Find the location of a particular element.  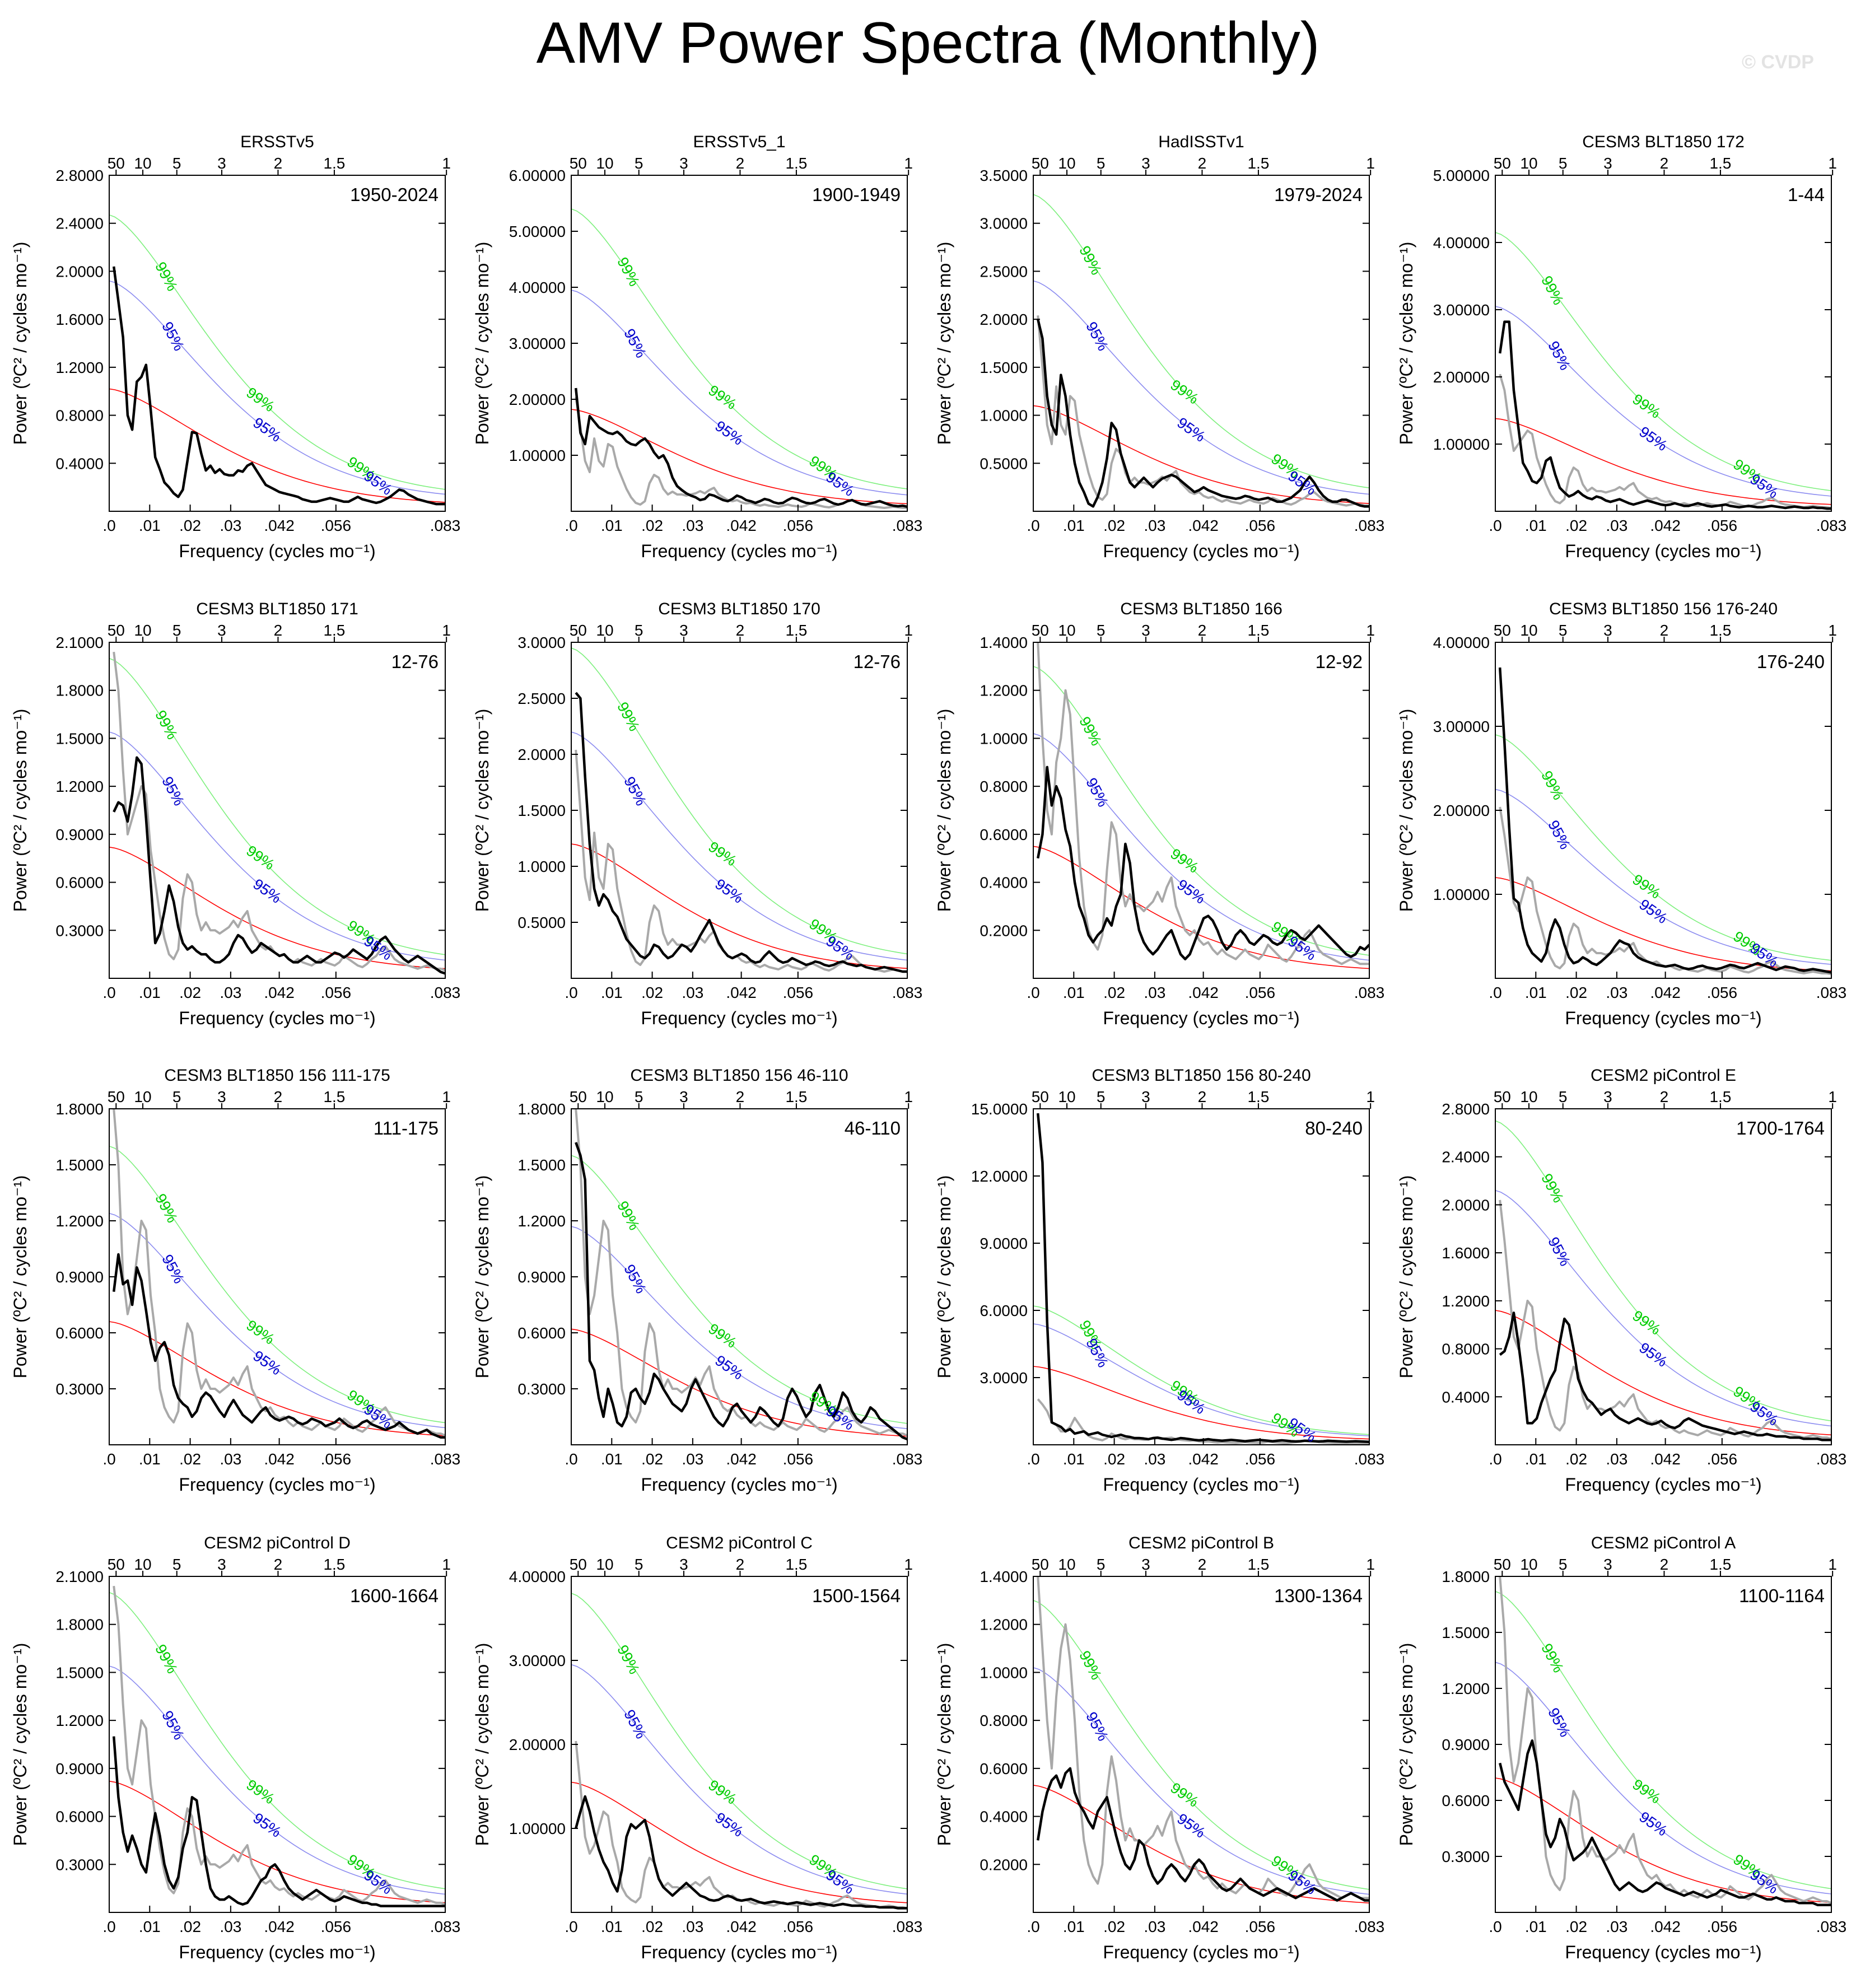

panel-title: CESM3 BLT1850 156 176-240 is located at coordinates (1663, 609).